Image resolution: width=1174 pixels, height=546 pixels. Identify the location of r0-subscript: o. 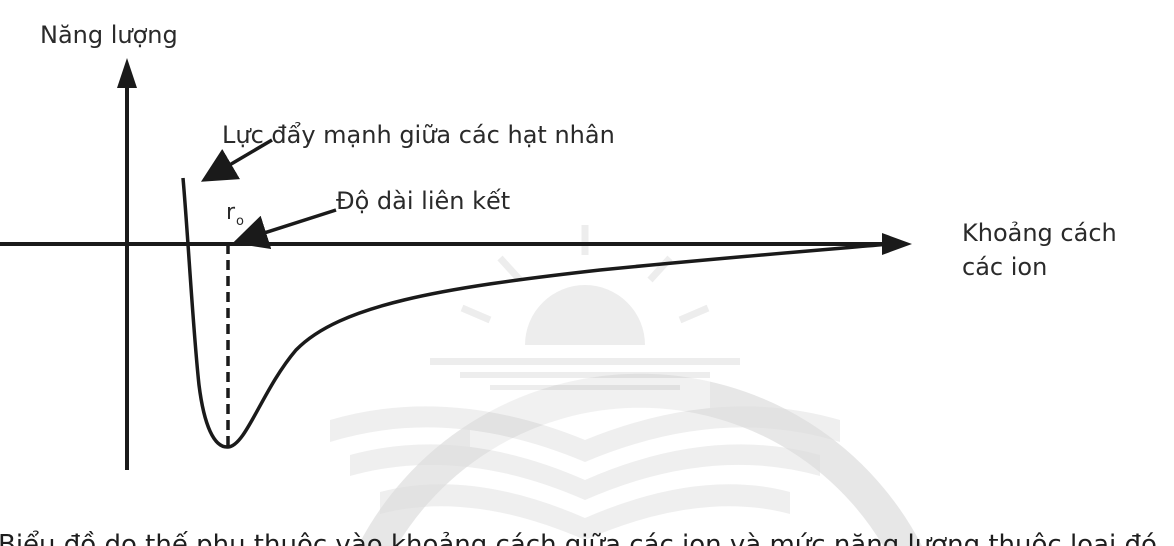
(240, 221).